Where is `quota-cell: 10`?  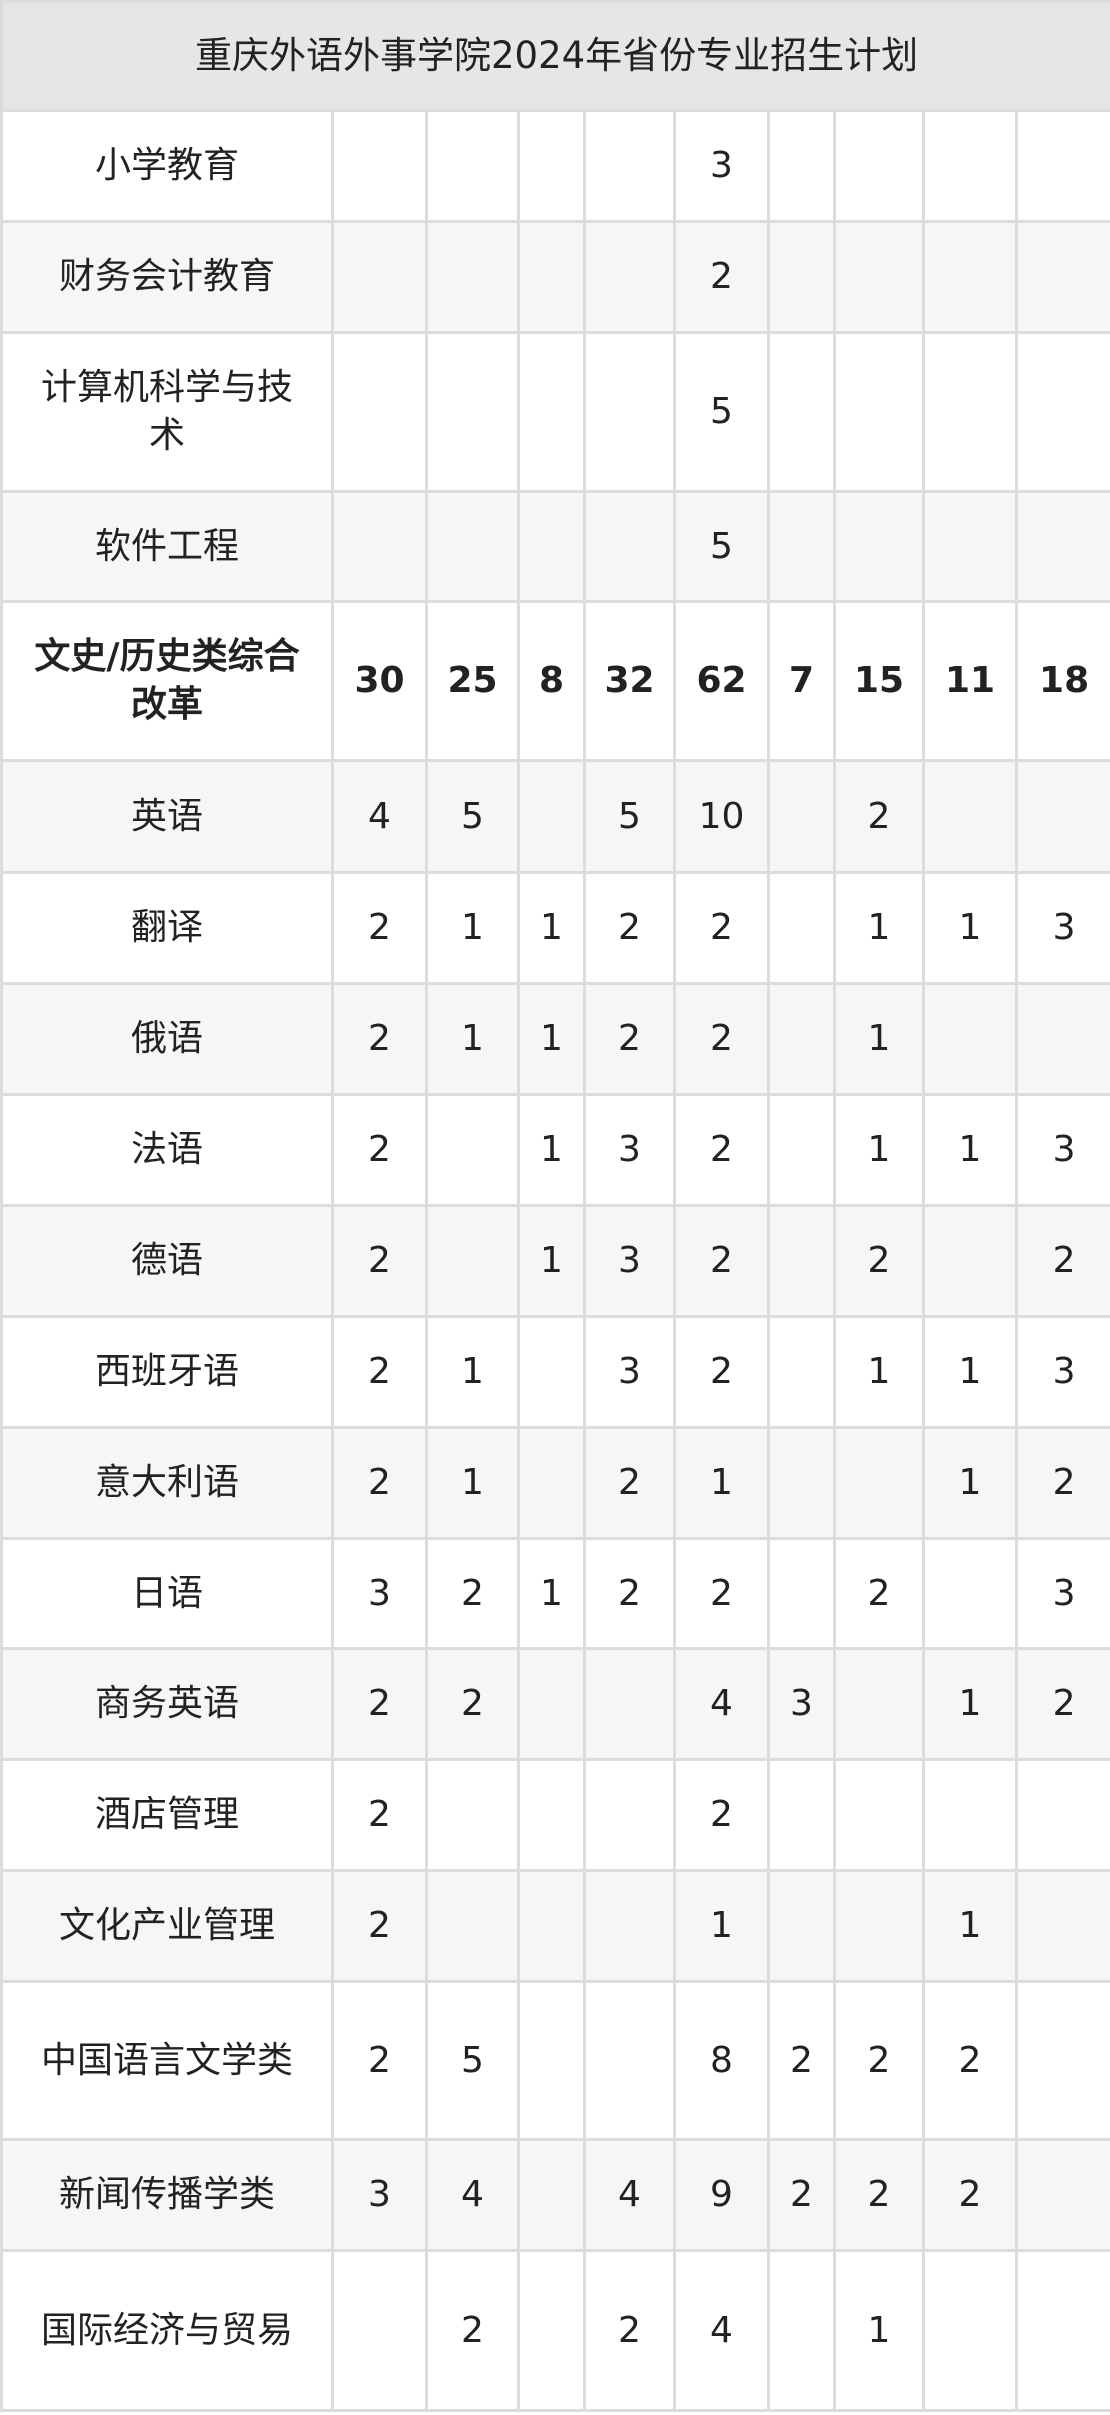
quota-cell: 10 is located at coordinates (721, 816).